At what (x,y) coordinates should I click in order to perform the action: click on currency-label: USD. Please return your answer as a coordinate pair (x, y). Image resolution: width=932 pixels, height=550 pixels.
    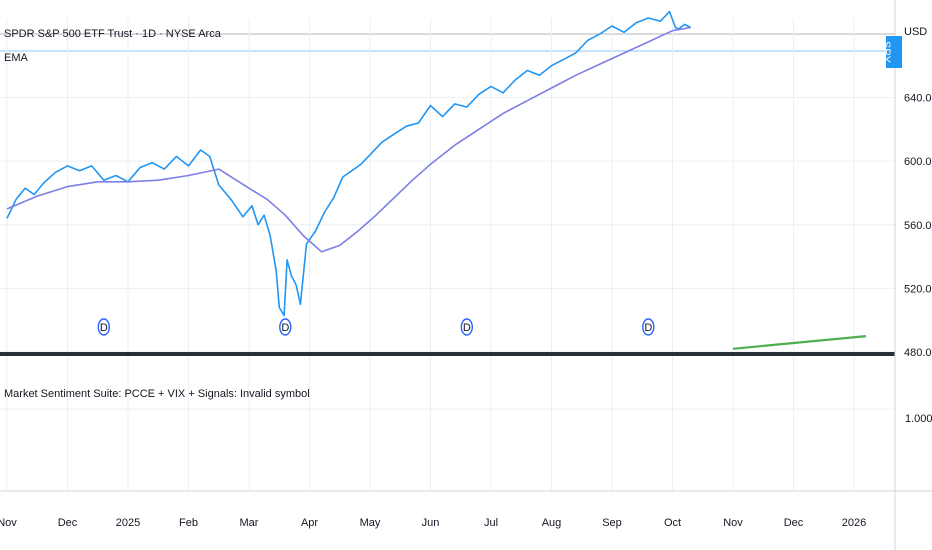
    Looking at the image, I should click on (916, 32).